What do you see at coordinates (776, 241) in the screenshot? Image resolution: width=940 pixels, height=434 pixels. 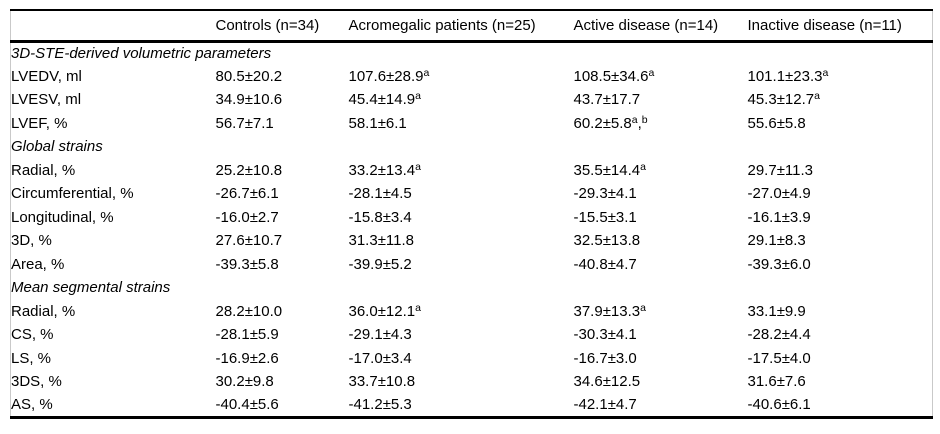 I see `value-cell: 29.1±8.3` at bounding box center [776, 241].